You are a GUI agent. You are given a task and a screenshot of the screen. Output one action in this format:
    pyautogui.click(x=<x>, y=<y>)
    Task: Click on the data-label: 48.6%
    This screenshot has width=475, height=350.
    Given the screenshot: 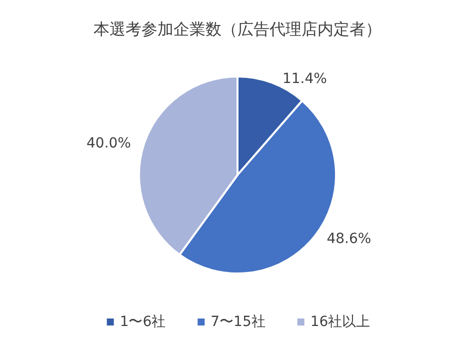 What is the action you would take?
    pyautogui.click(x=349, y=238)
    